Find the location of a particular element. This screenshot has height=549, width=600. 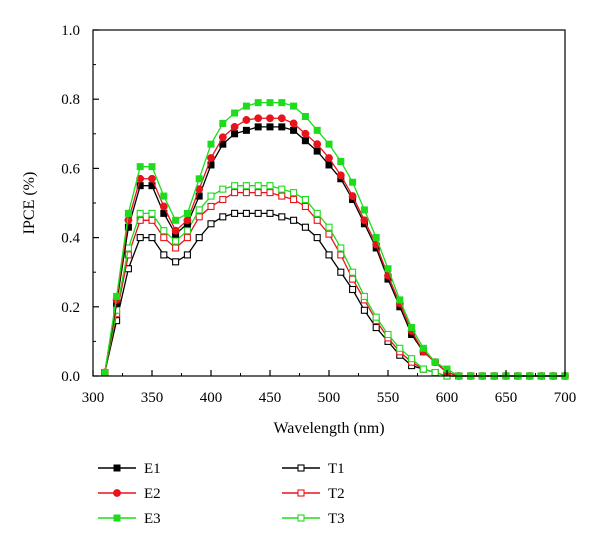

y-axis-label: IPCE (%) is located at coordinates (29, 203).